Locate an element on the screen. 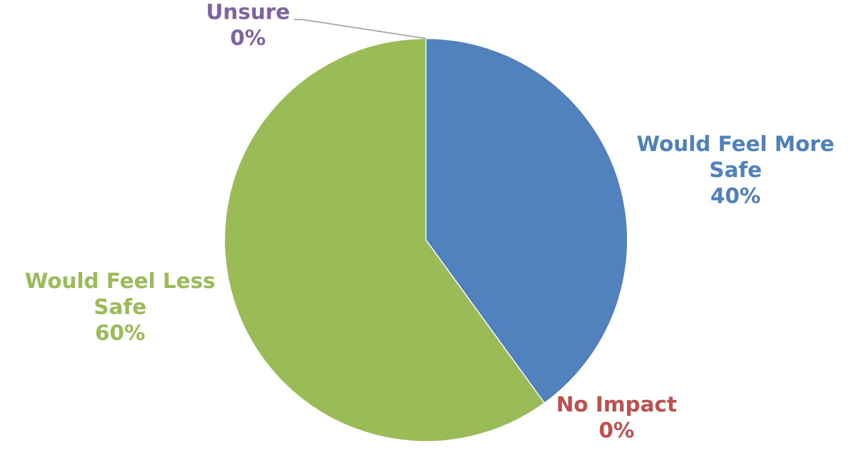  slice-label: Would Feel More Safe is located at coordinates (735, 157).